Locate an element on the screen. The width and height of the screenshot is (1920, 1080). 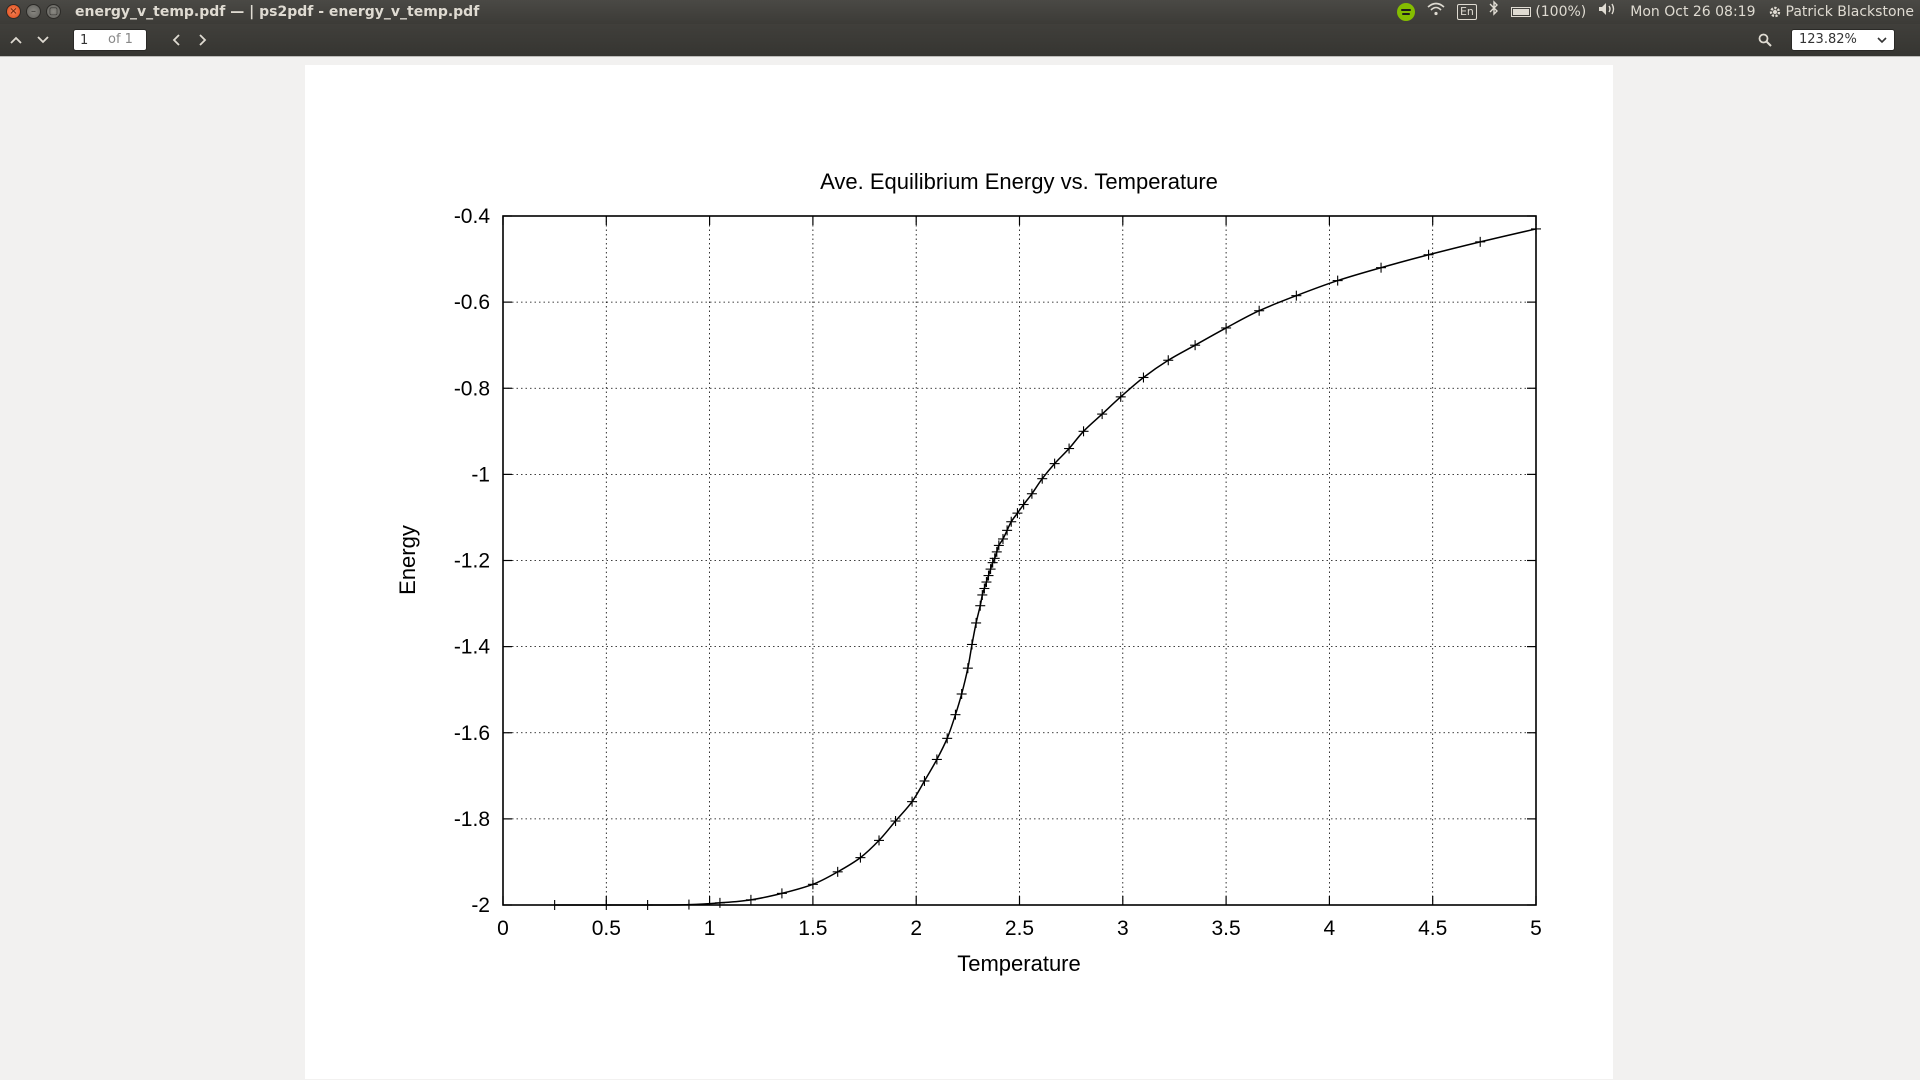
x-tick-label: 0 is located at coordinates (503, 928).